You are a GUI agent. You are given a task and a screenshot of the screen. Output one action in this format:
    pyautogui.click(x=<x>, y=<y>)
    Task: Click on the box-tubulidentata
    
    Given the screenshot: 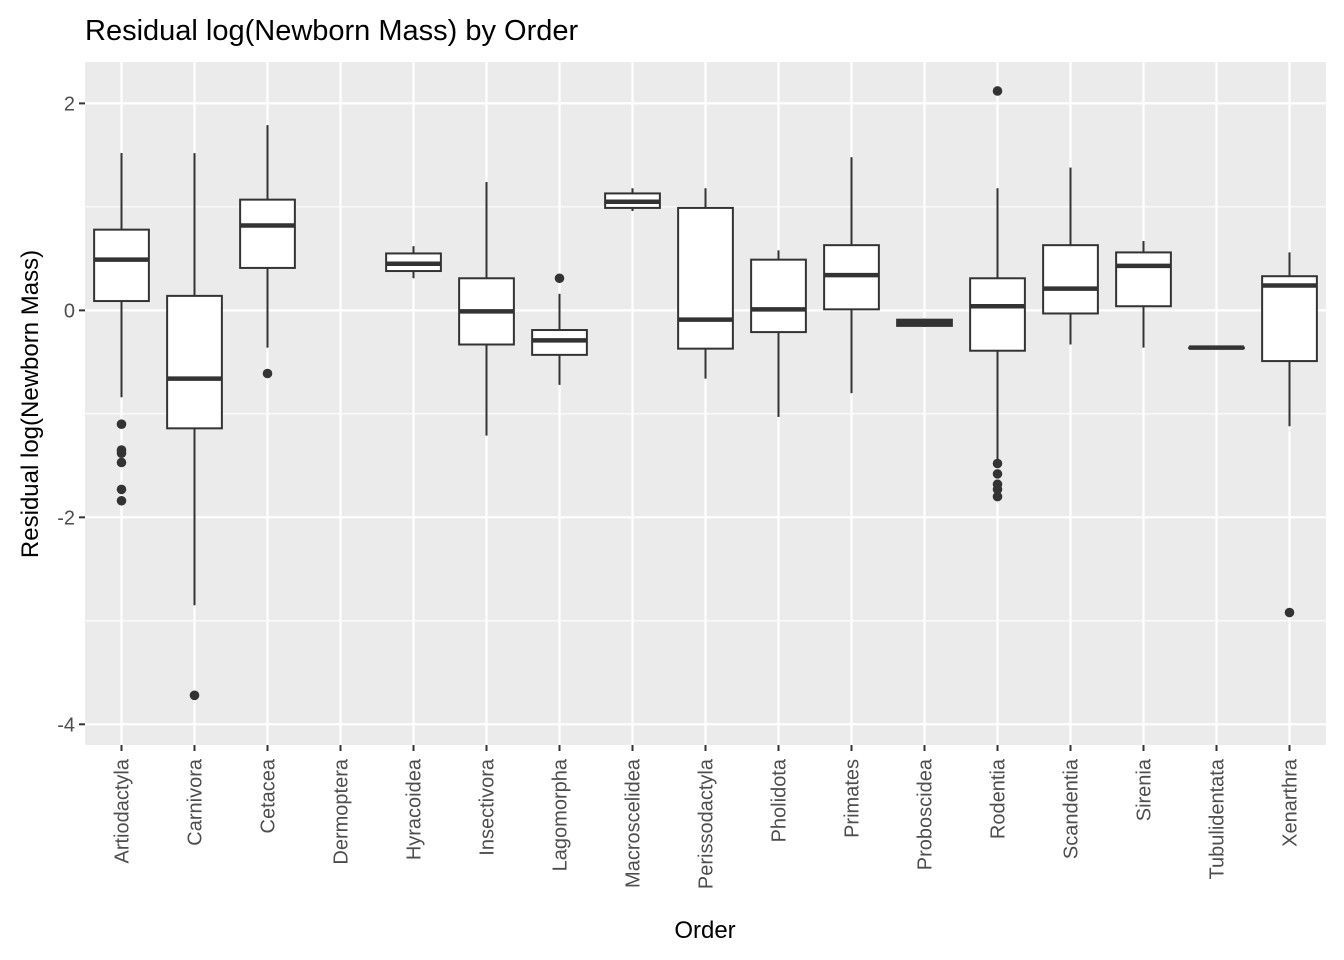 What is the action you would take?
    pyautogui.click(x=1216, y=347)
    